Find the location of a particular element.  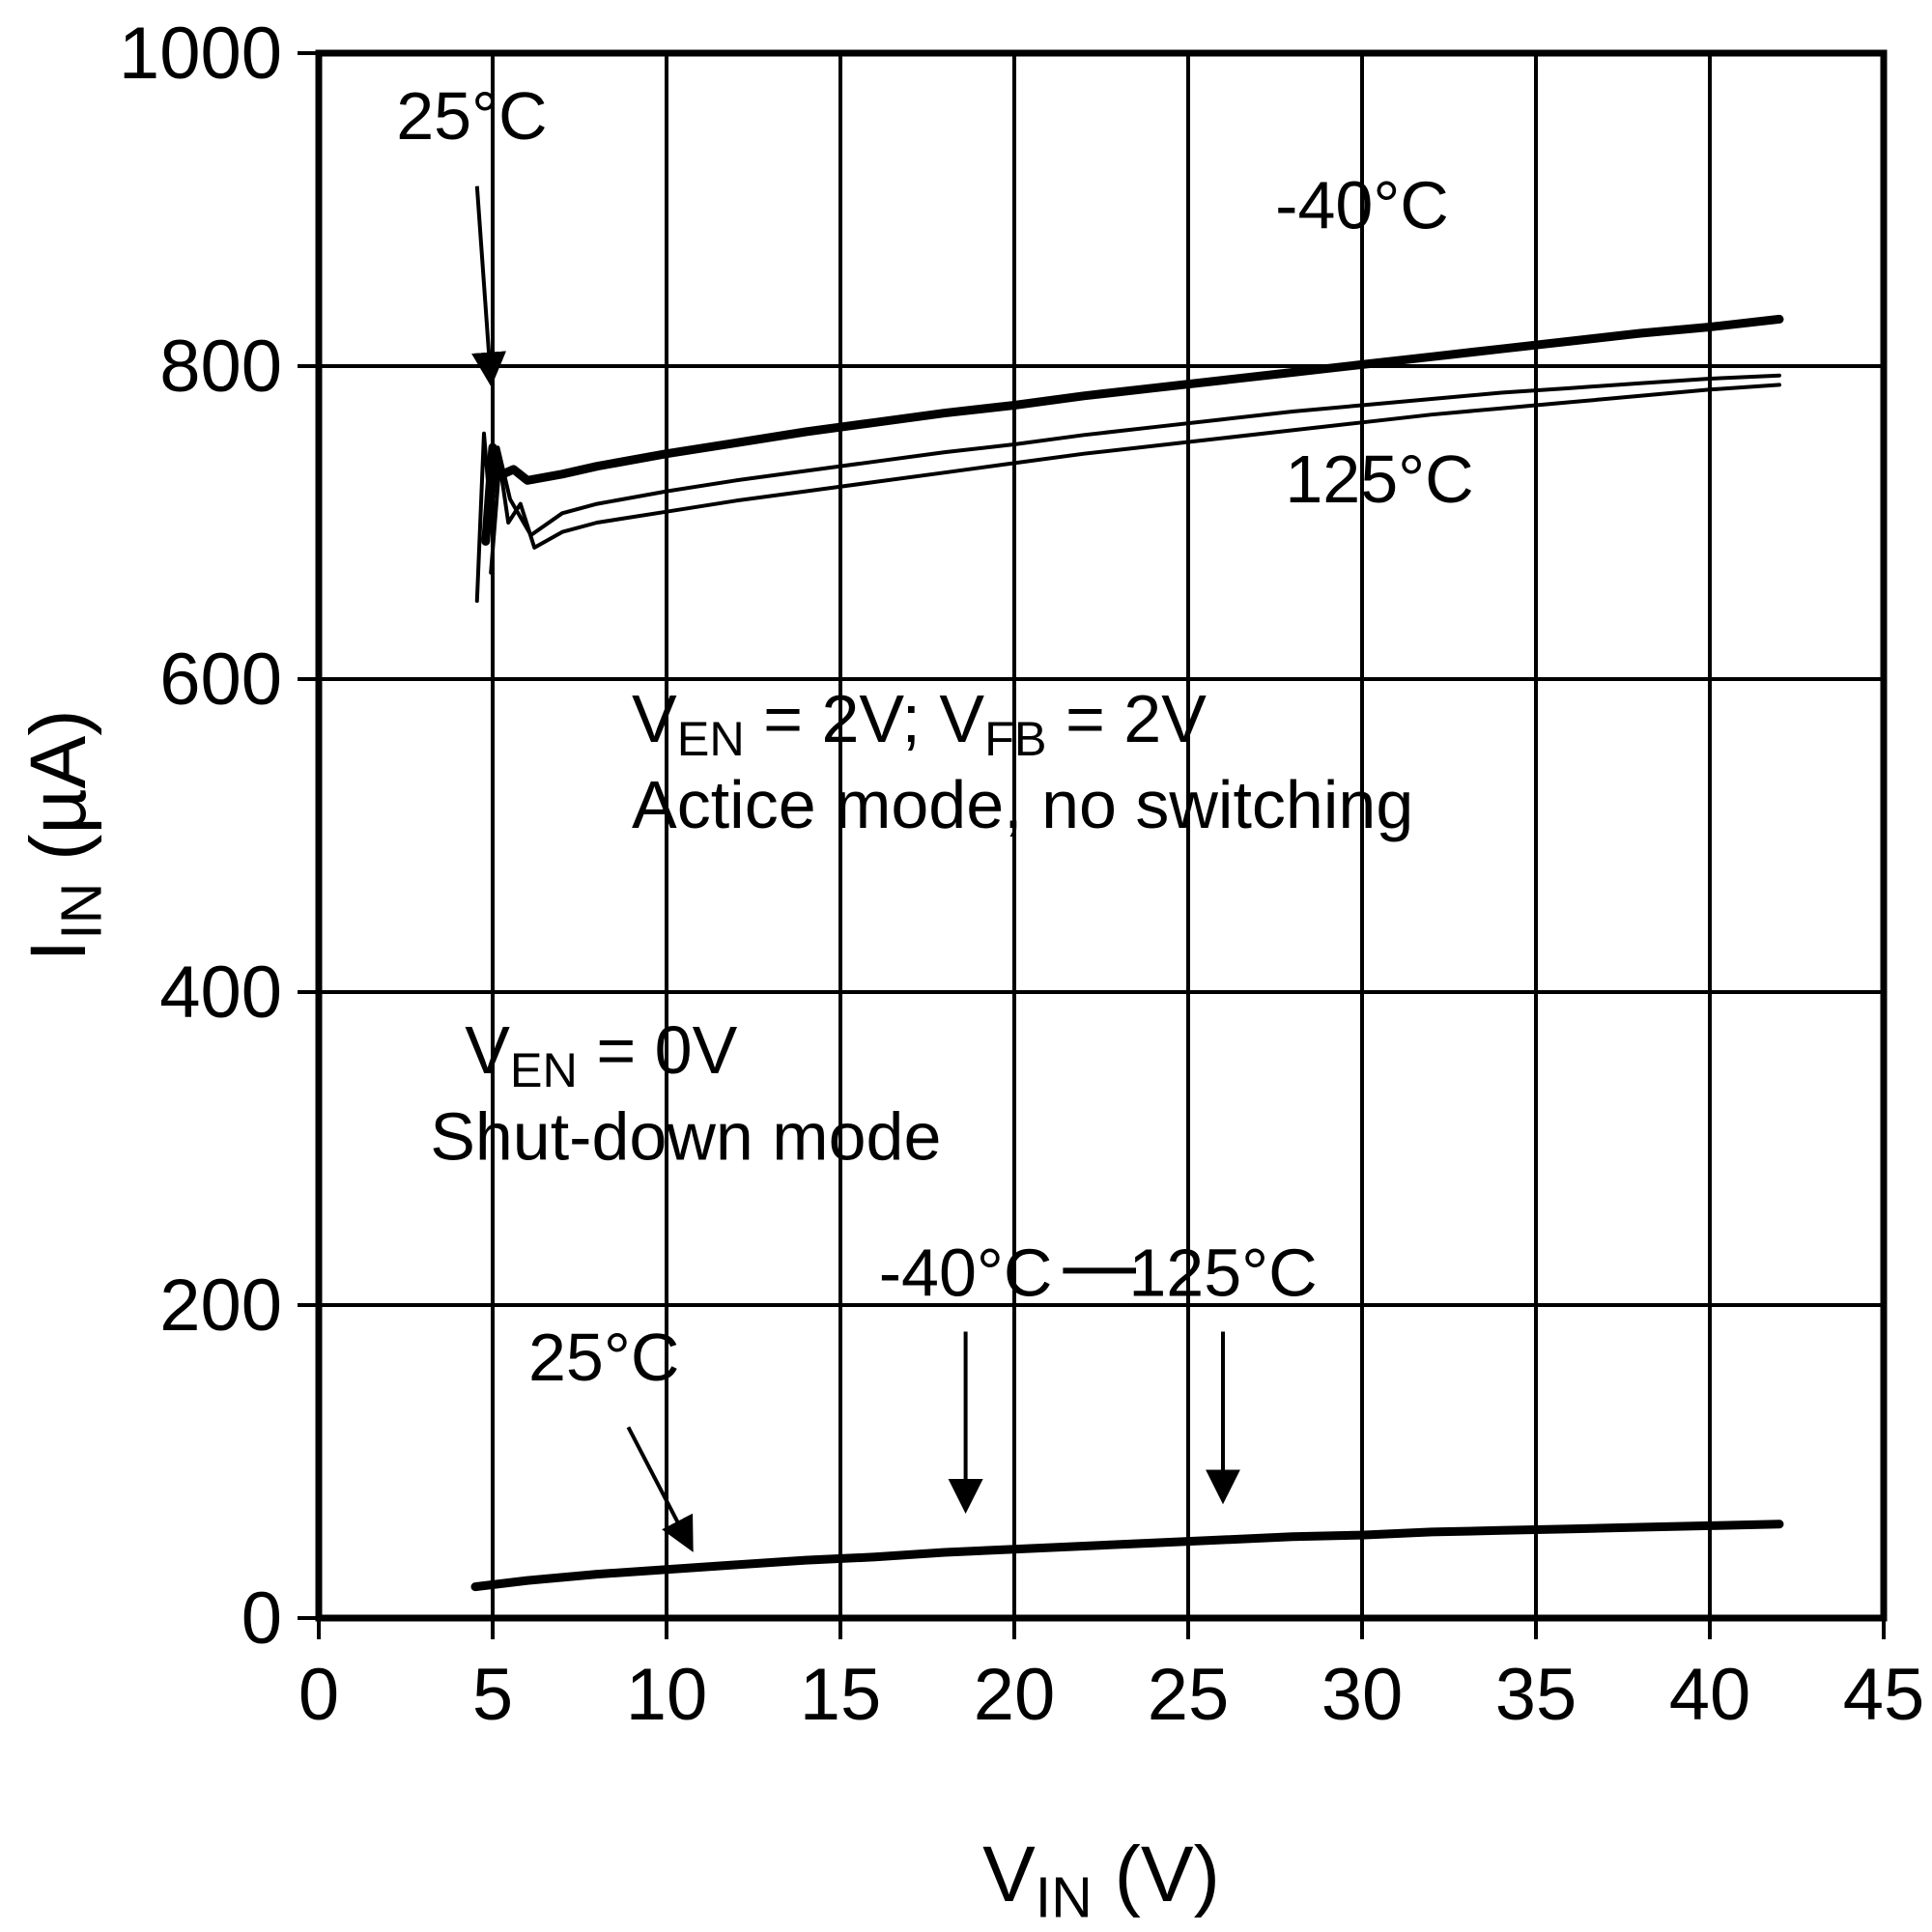

annotation-active-minus40c-label: -40°C is located at coordinates (1362, 204).